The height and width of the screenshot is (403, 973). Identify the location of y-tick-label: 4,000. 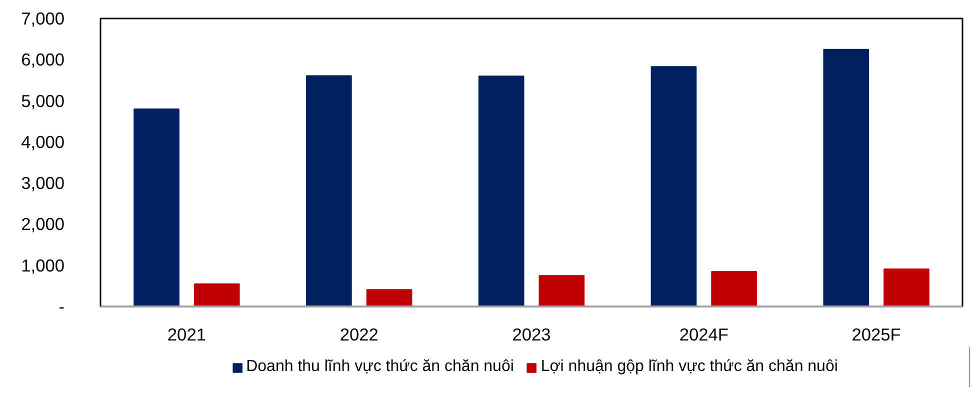
(43, 142).